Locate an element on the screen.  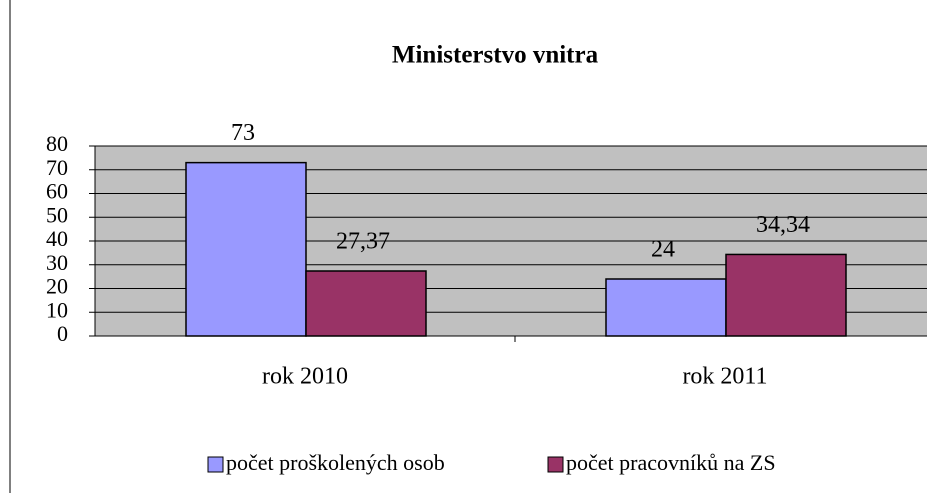
y-tick-label: 10 is located at coordinates (57, 309).